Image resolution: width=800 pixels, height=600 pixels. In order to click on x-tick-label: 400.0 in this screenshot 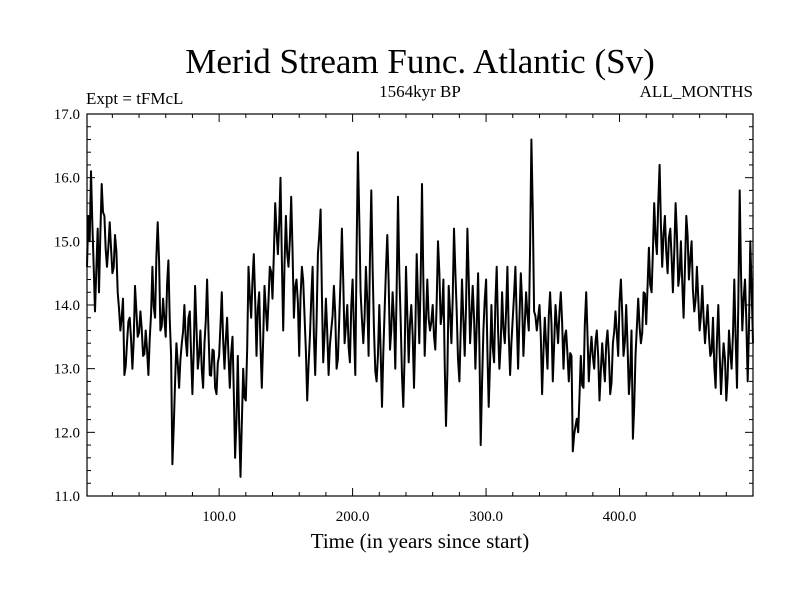, I will do `click(620, 517)`.